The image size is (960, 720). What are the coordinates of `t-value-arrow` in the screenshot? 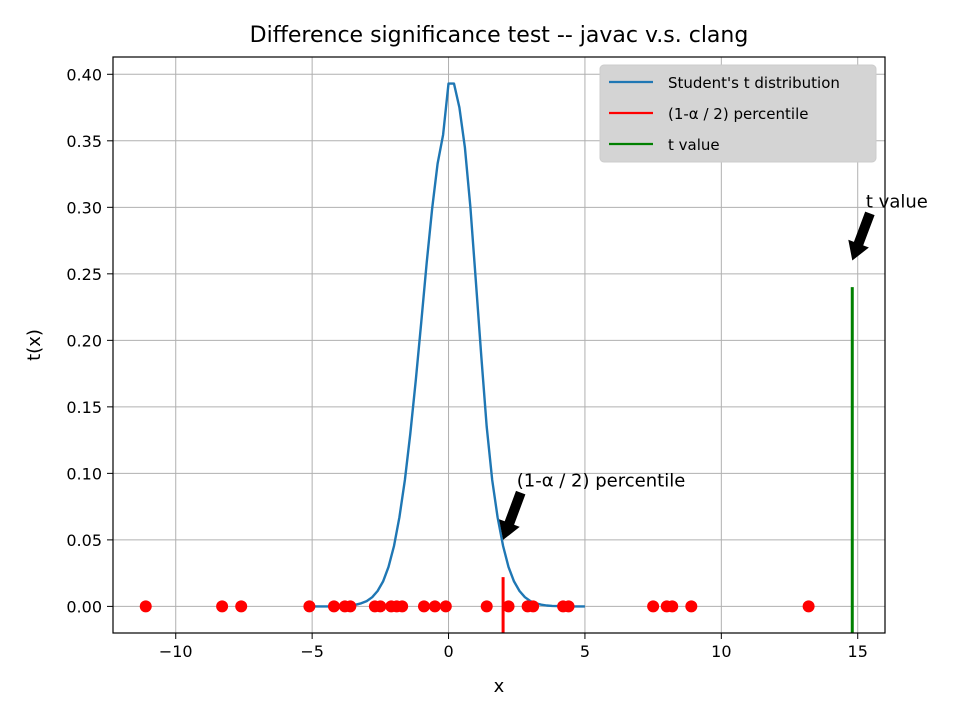 It's located at (861, 236).